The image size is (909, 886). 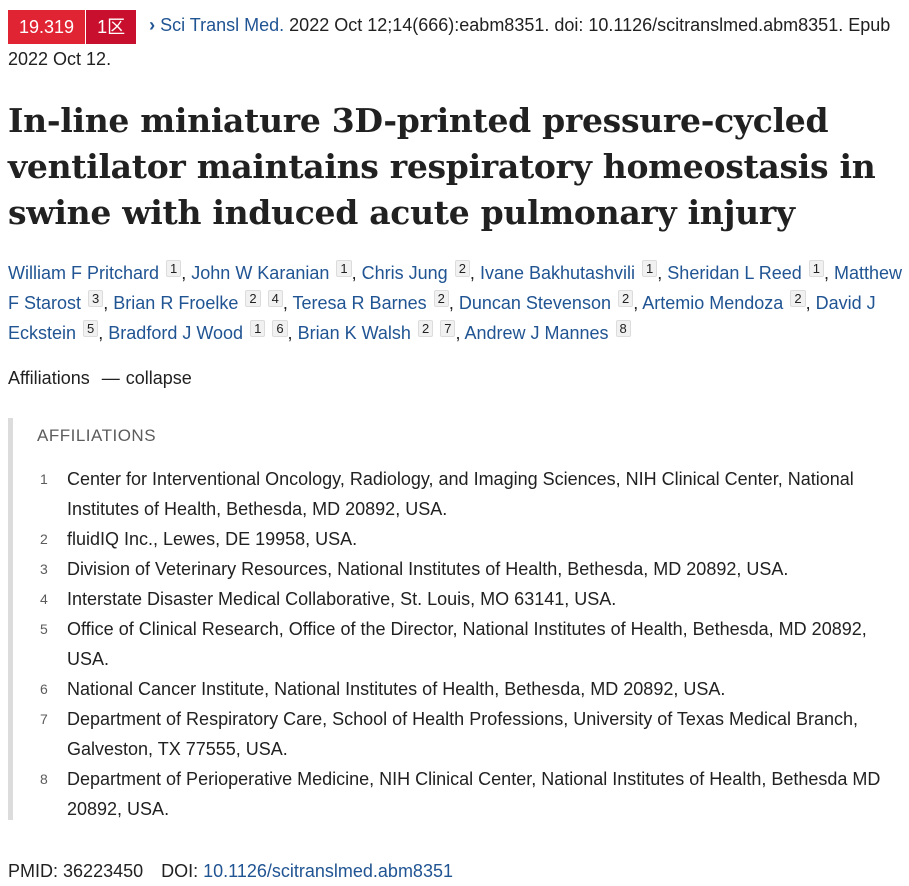 I want to click on affiliation-number: 7, so click(x=44, y=719).